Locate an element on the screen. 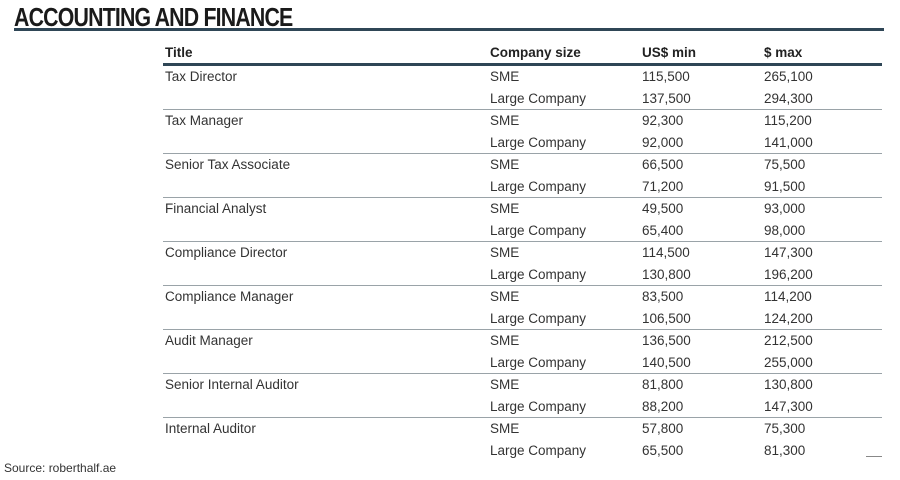 This screenshot has height=480, width=900. table-row: Large Company 92,000 141,000 is located at coordinates (522, 142).